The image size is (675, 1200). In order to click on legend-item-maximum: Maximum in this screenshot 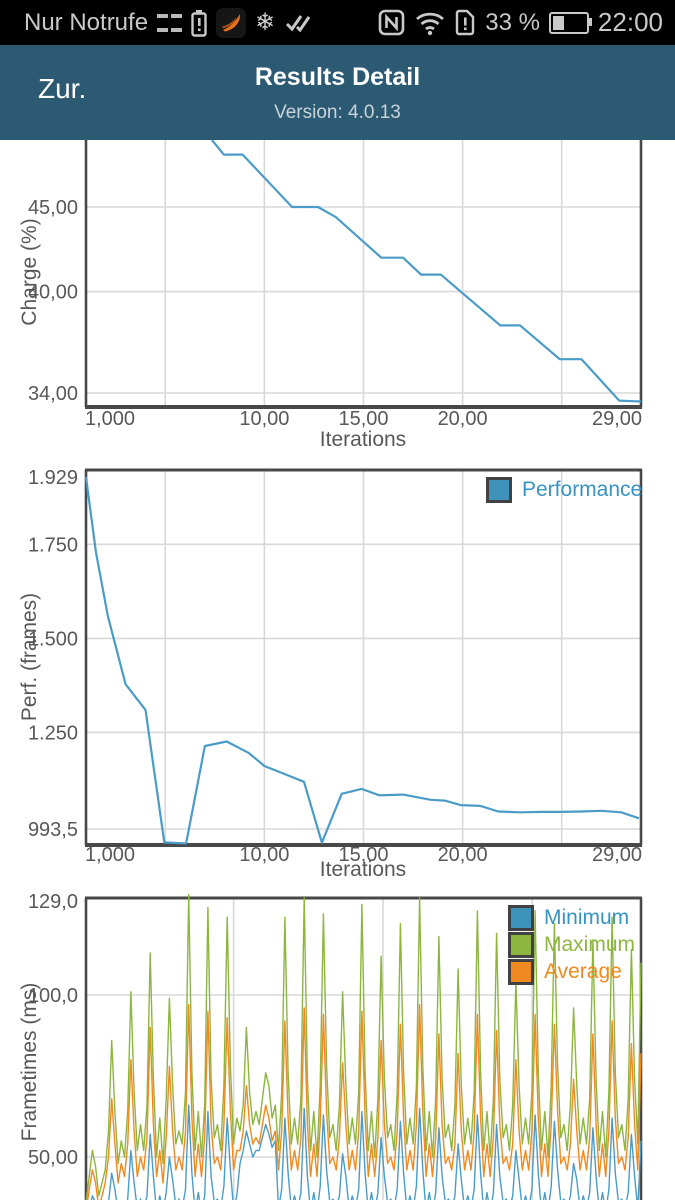, I will do `click(572, 944)`.